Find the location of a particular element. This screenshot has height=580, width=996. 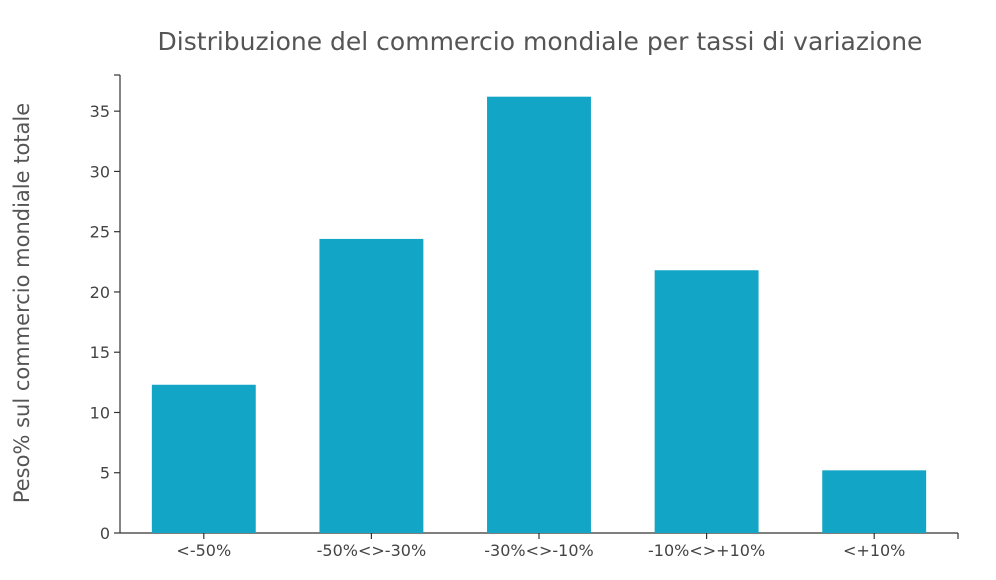

y-tick-label: 35 is located at coordinates (100, 111).